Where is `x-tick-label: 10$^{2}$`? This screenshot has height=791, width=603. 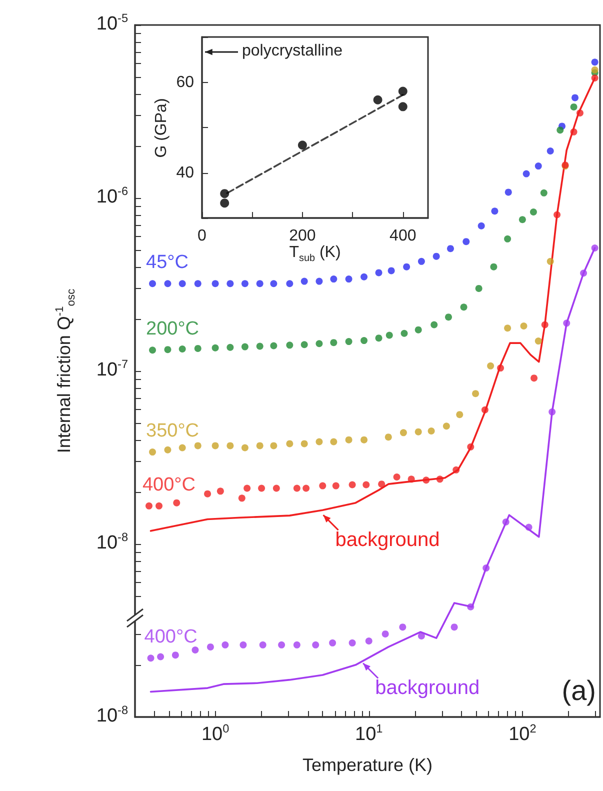
x-tick-label: 10$^{2}$ is located at coordinates (522, 734).